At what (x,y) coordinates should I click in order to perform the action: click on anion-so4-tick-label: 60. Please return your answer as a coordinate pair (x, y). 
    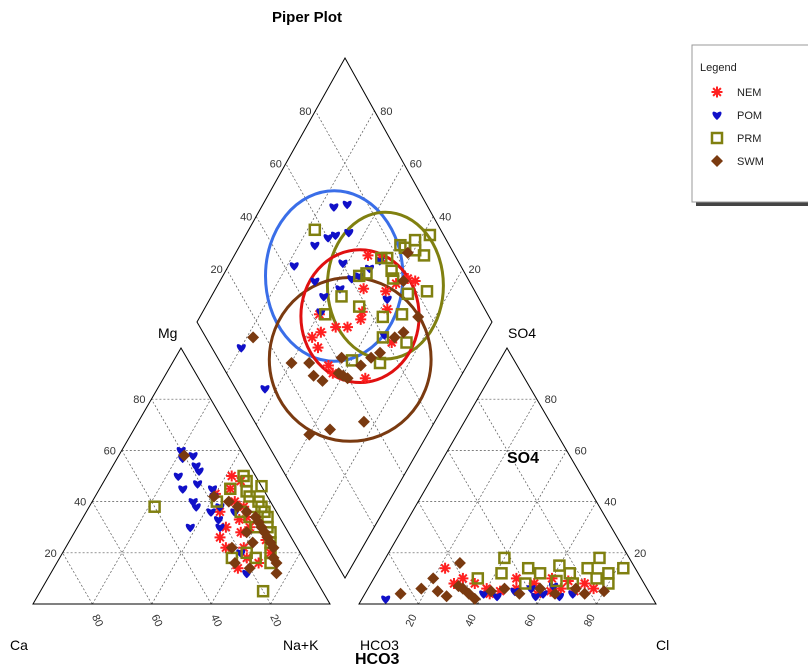
    Looking at the image, I should click on (580, 451).